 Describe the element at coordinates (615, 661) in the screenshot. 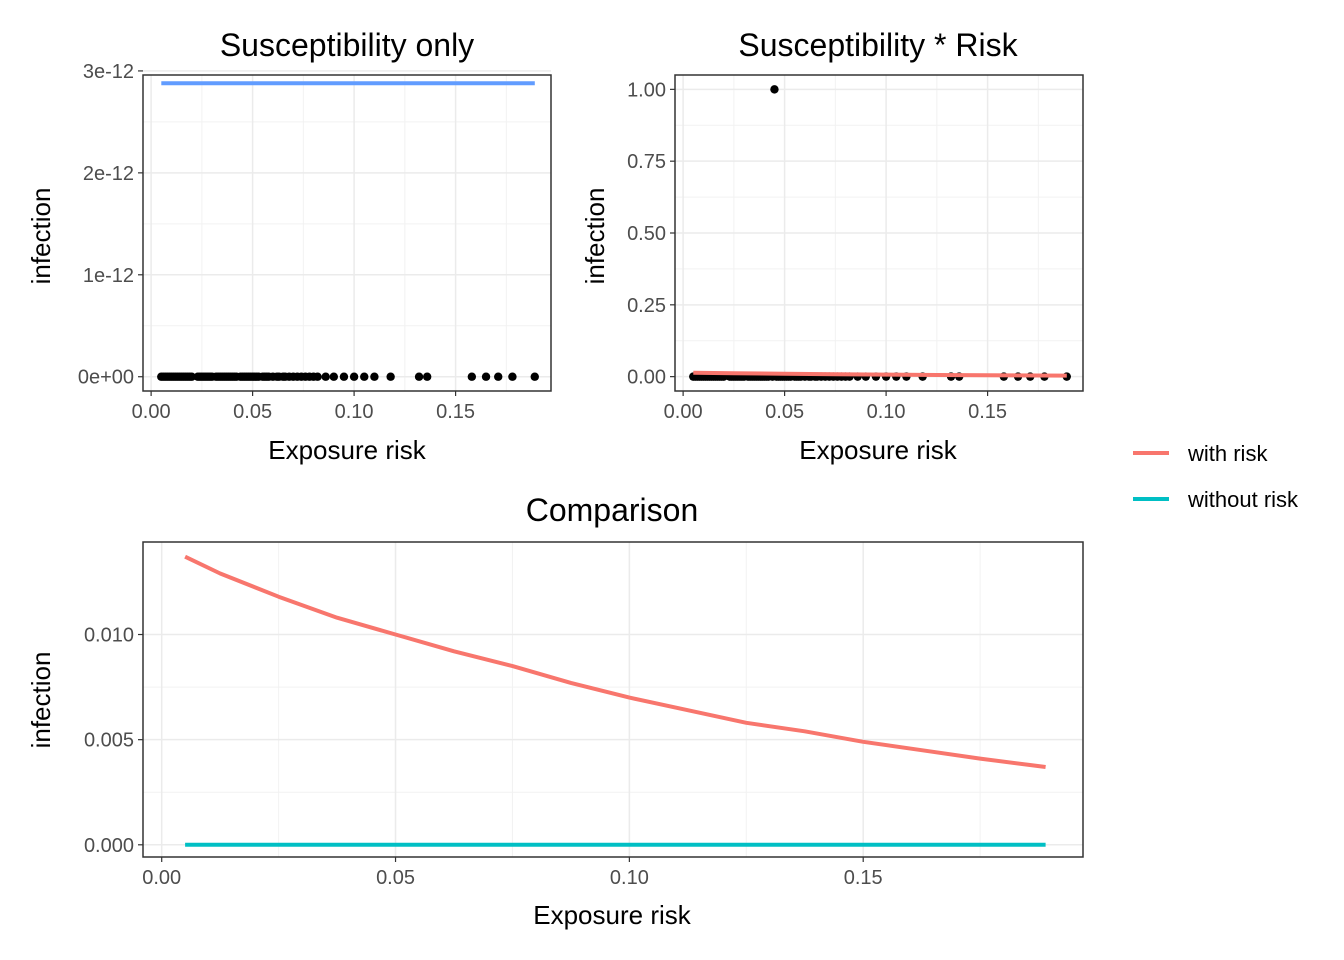

I see `series-line-with-risk` at that location.